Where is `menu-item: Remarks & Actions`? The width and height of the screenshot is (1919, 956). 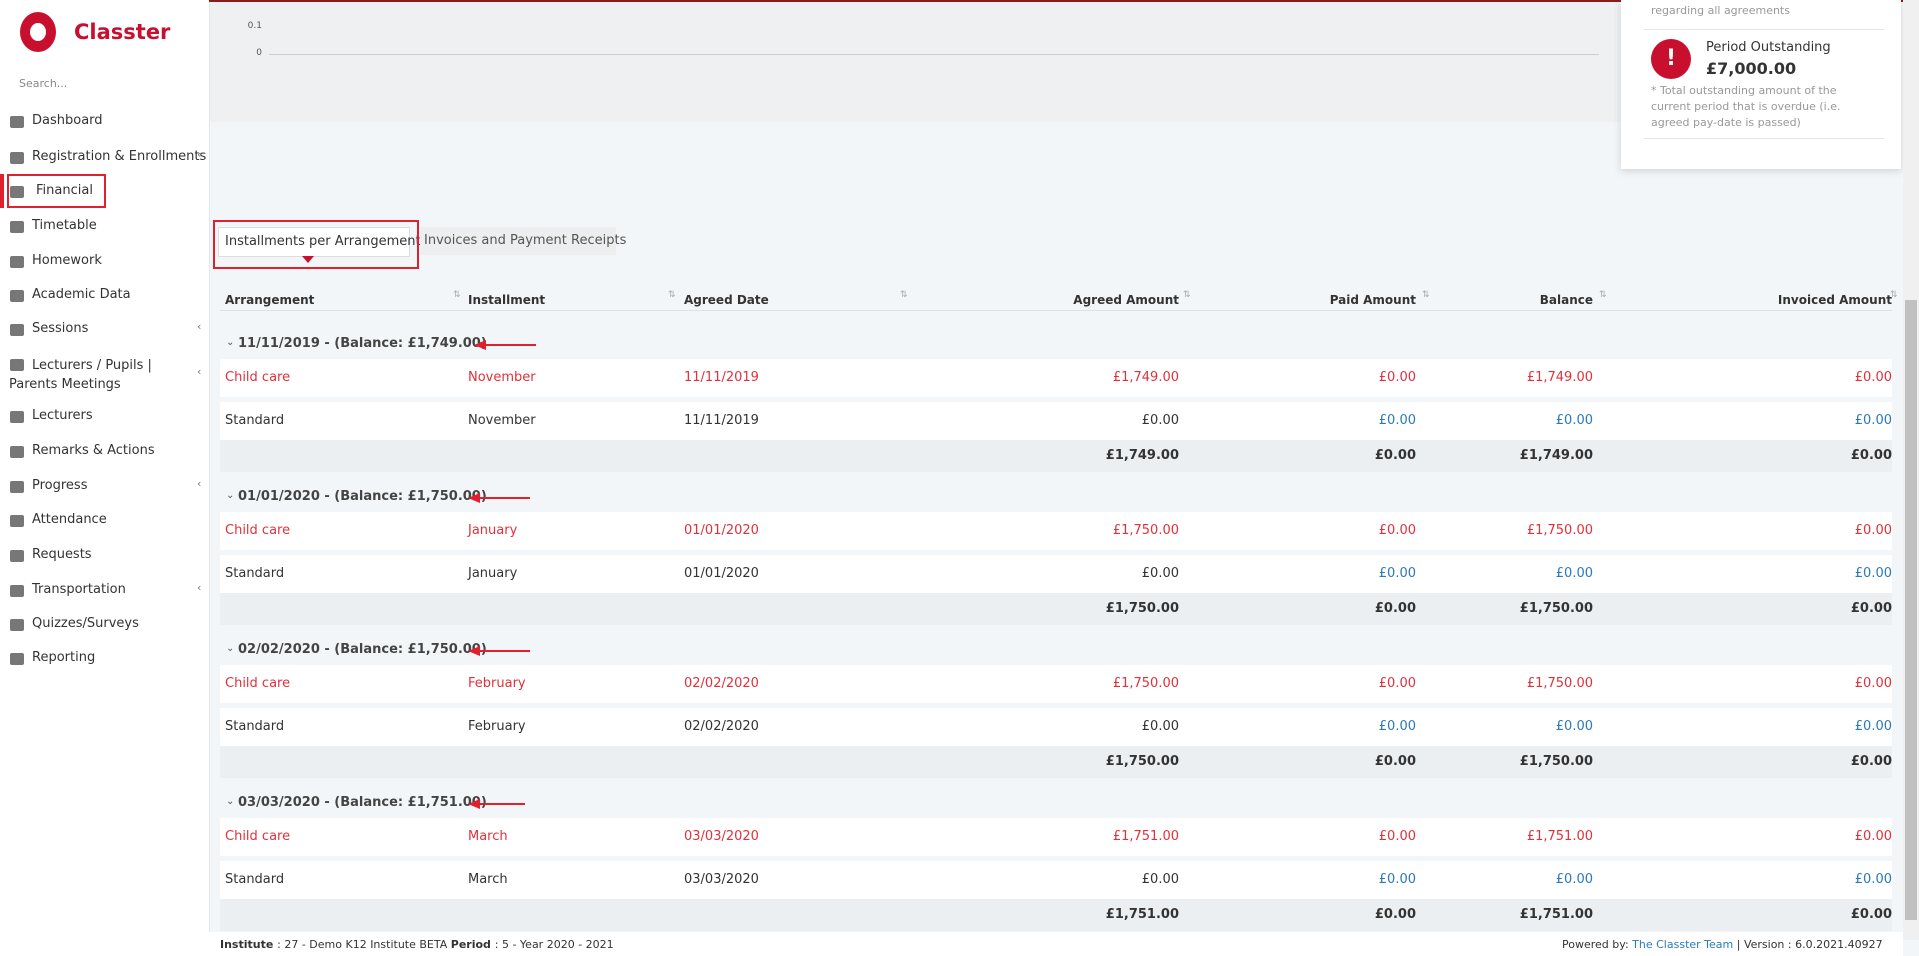
menu-item: Remarks & Actions is located at coordinates (93, 450).